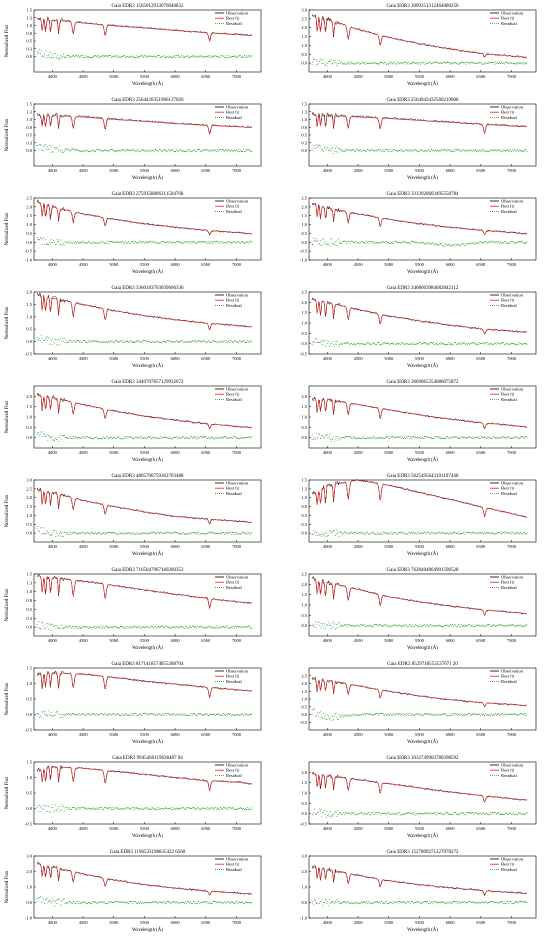 The width and height of the screenshot is (550, 945). I want to click on y-tick-label: 1.5, so click(304, 594).